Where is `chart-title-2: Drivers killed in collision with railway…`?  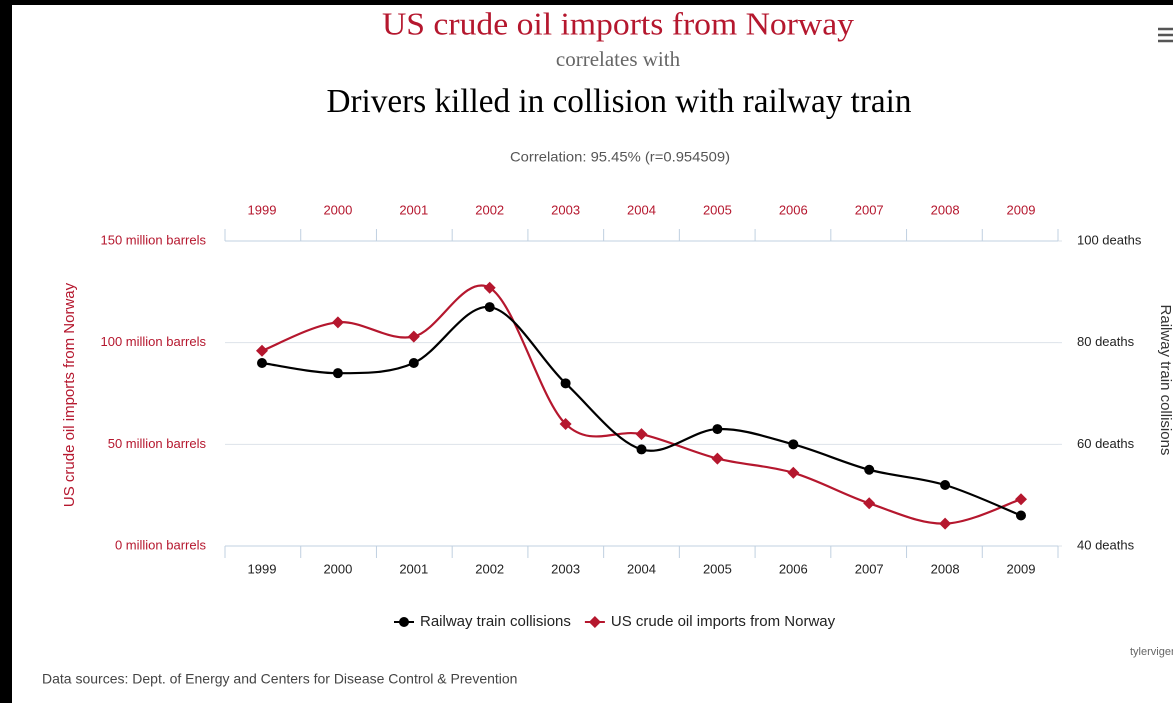 chart-title-2: Drivers killed in collision with railway… is located at coordinates (619, 101).